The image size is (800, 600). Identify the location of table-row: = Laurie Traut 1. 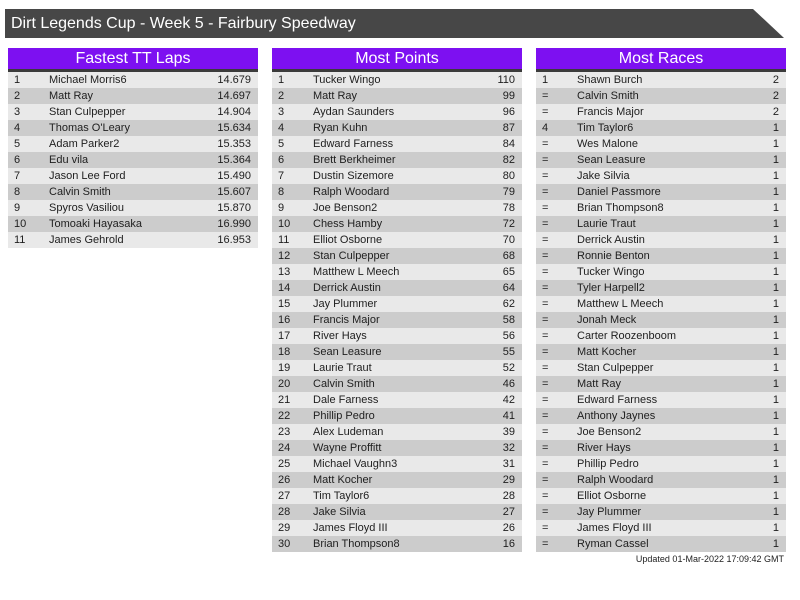
(661, 224).